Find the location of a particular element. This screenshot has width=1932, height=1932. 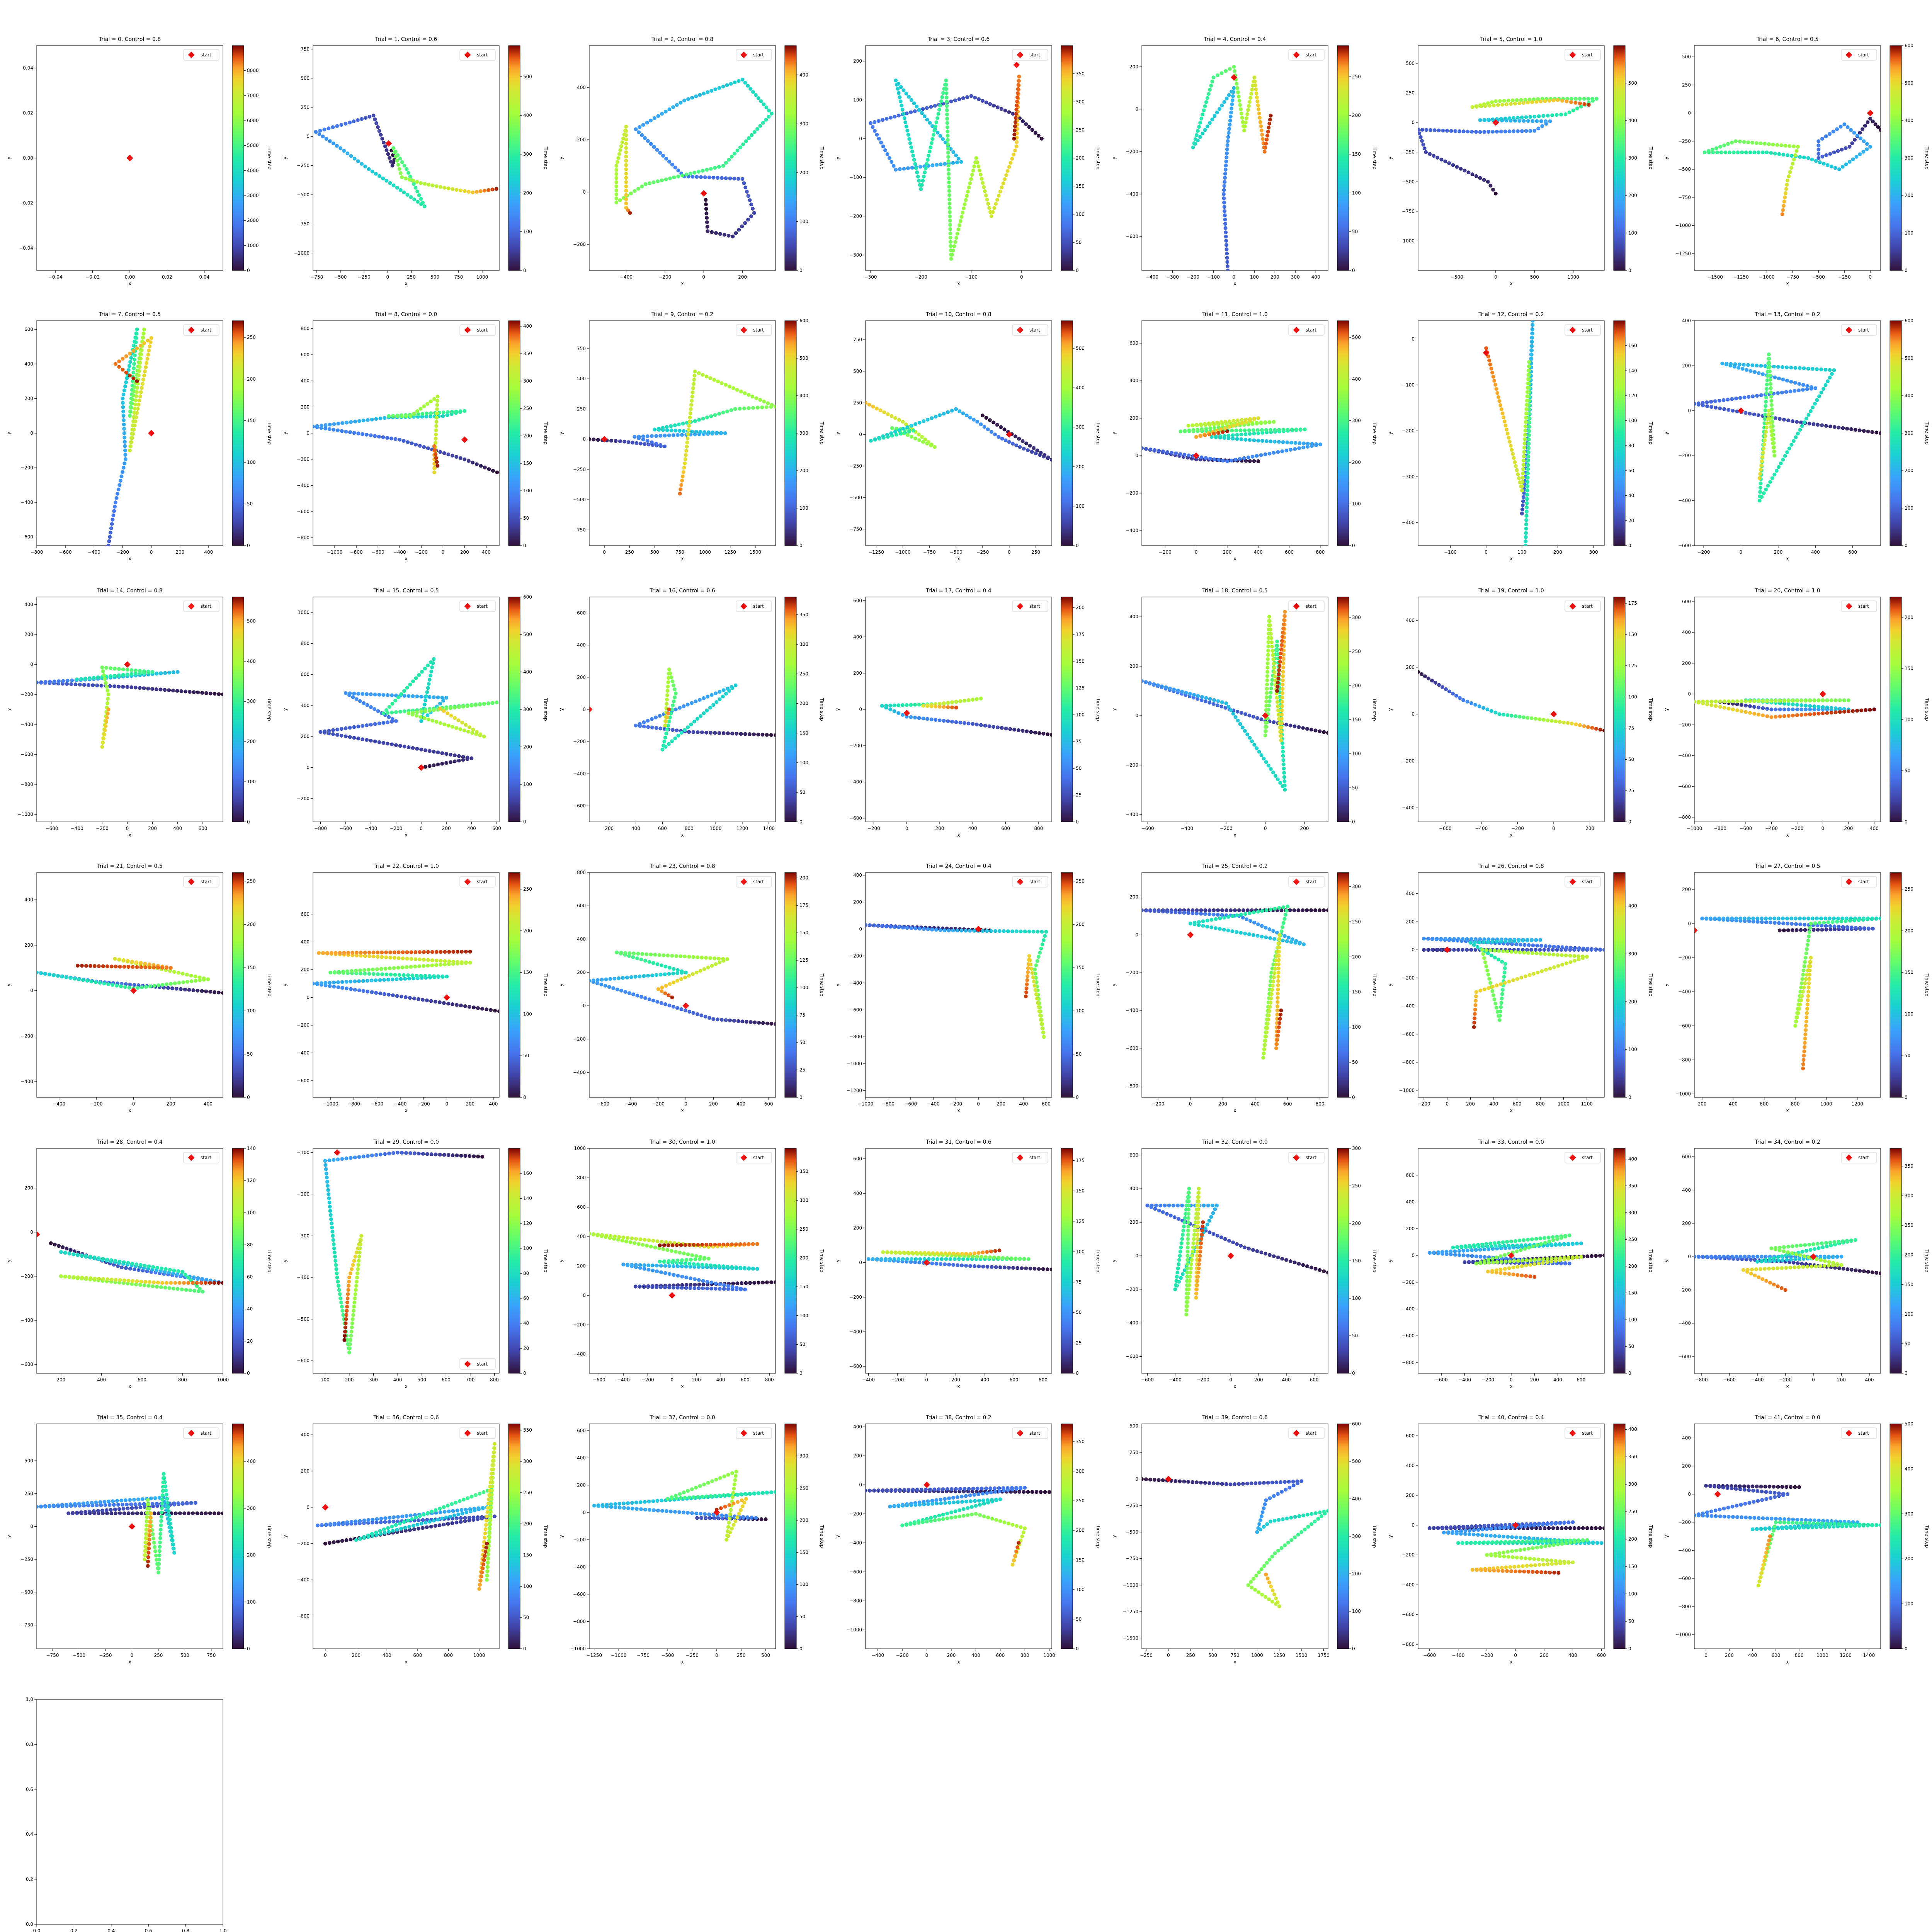

colorbar-tick-label: 200 is located at coordinates (1909, 196).